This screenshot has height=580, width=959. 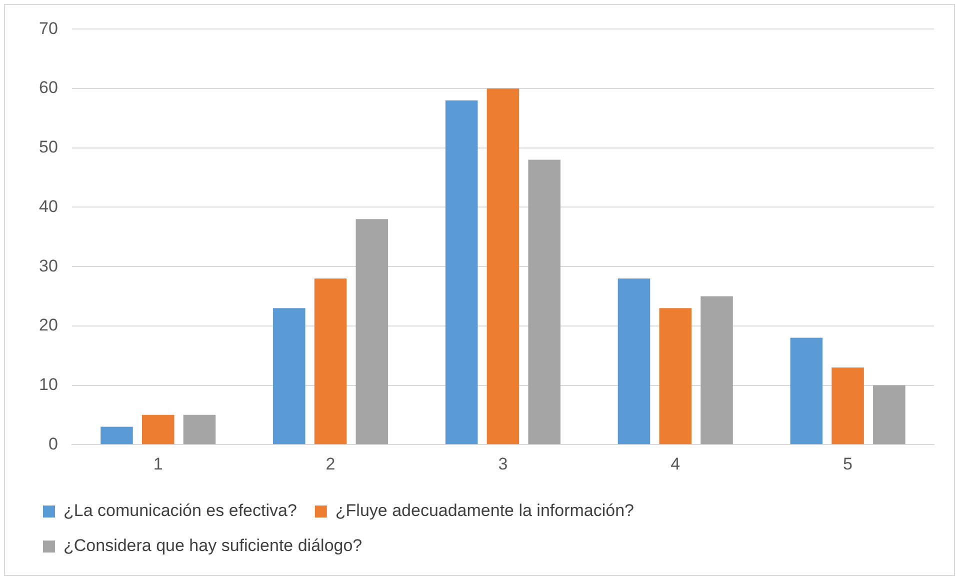 I want to click on y-tick-label: 10, so click(x=48, y=384).